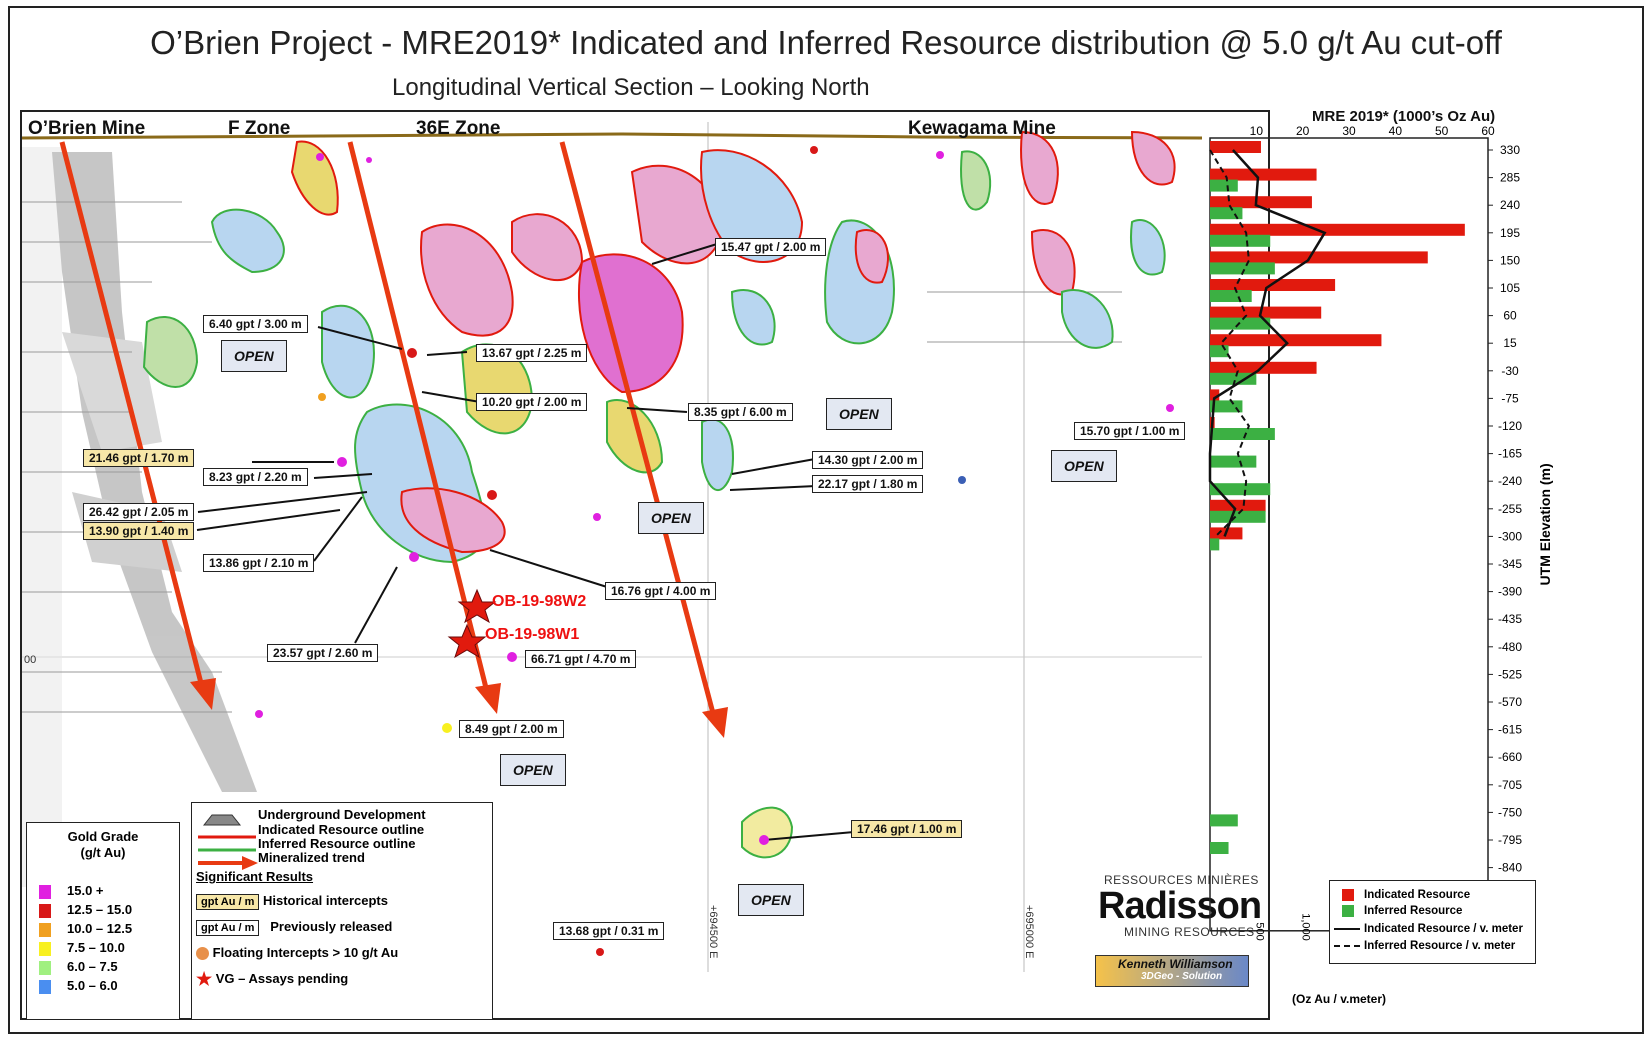 The height and width of the screenshot is (1042, 1652). I want to click on legend-previous-row: gpt Au / m Previously released, so click(294, 927).